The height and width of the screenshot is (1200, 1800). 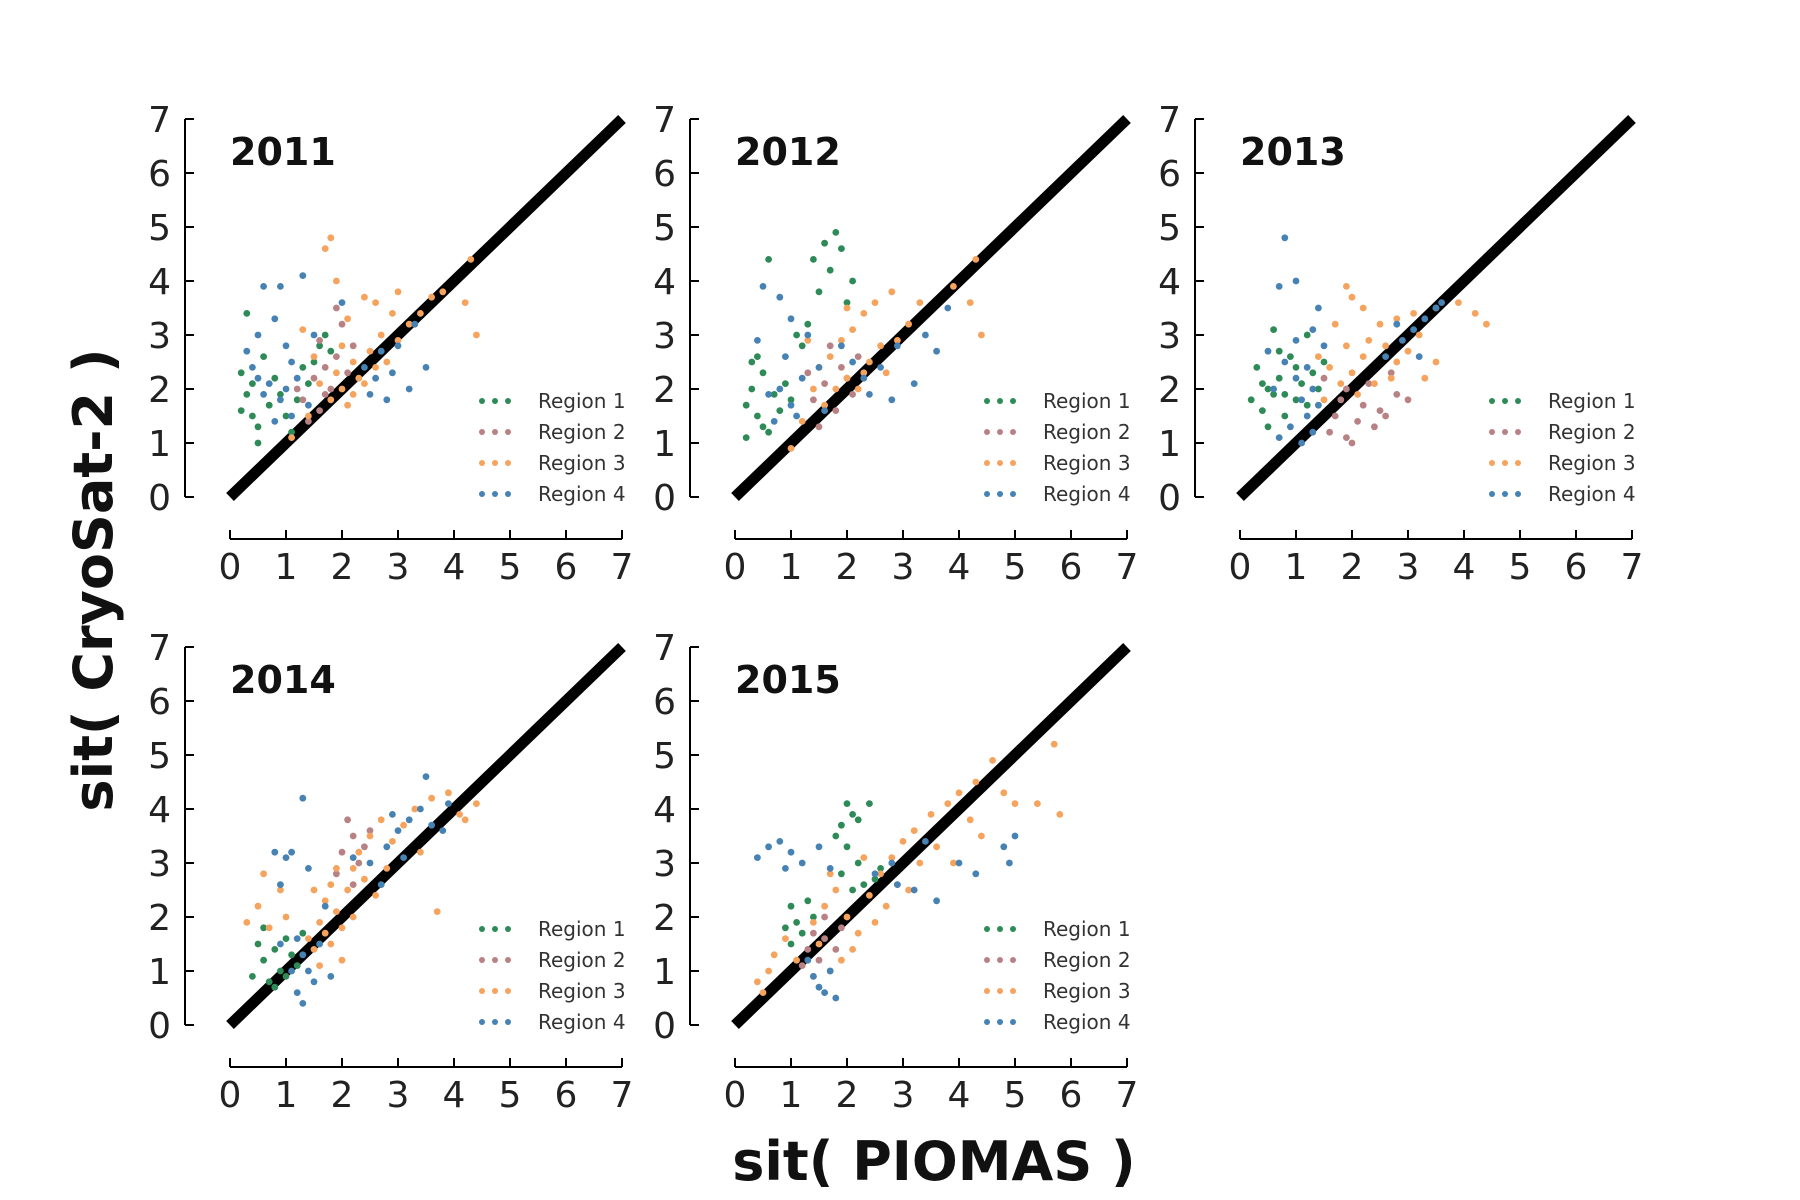 What do you see at coordinates (159, 864) in the screenshot?
I see `y-tick-label: 3` at bounding box center [159, 864].